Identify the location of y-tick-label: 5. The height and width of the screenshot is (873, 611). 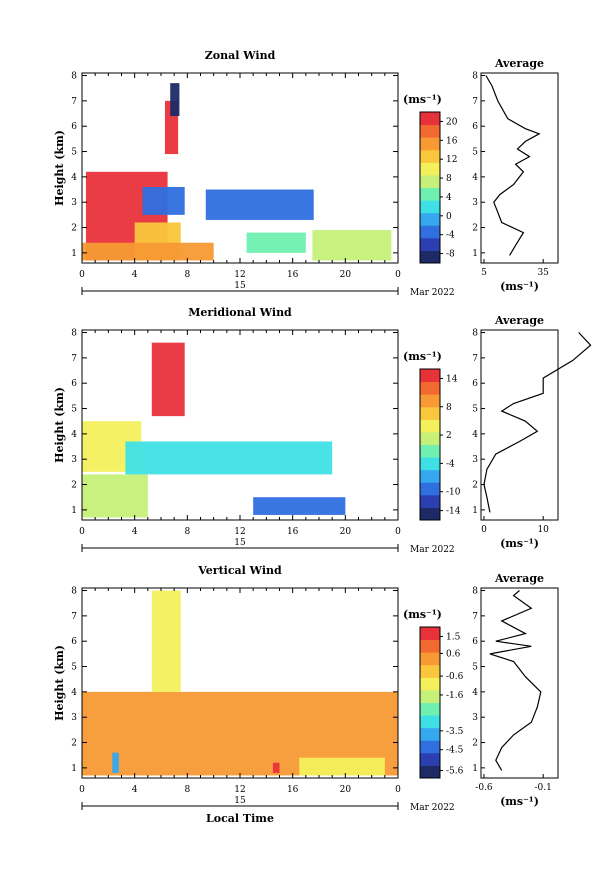
(74, 410).